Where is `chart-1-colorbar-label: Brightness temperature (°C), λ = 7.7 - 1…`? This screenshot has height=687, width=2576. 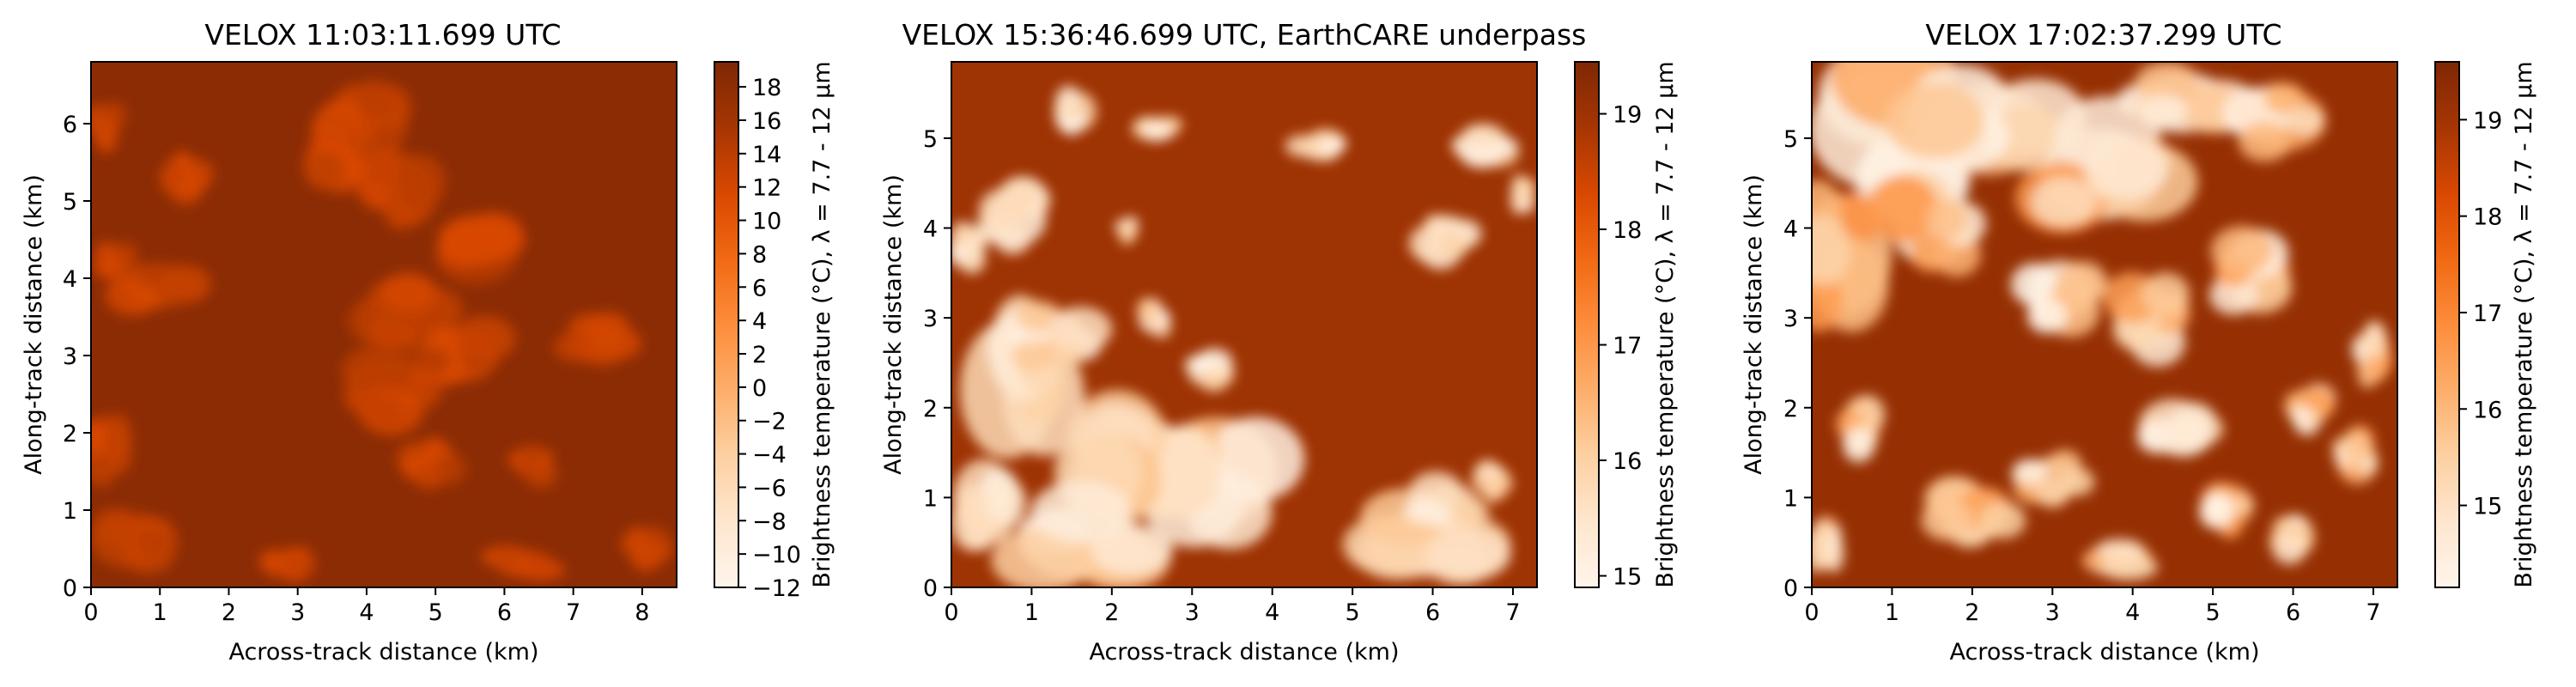
chart-1-colorbar-label: Brightness temperature (°C), λ = 7.7 - 1… is located at coordinates (822, 324).